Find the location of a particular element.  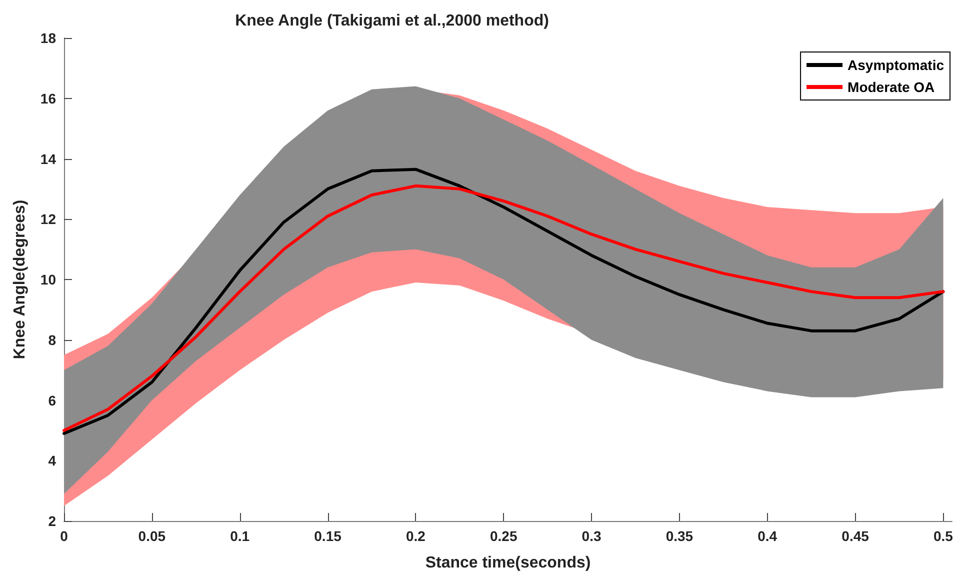

y-tick-label: 6 is located at coordinates (52, 400).